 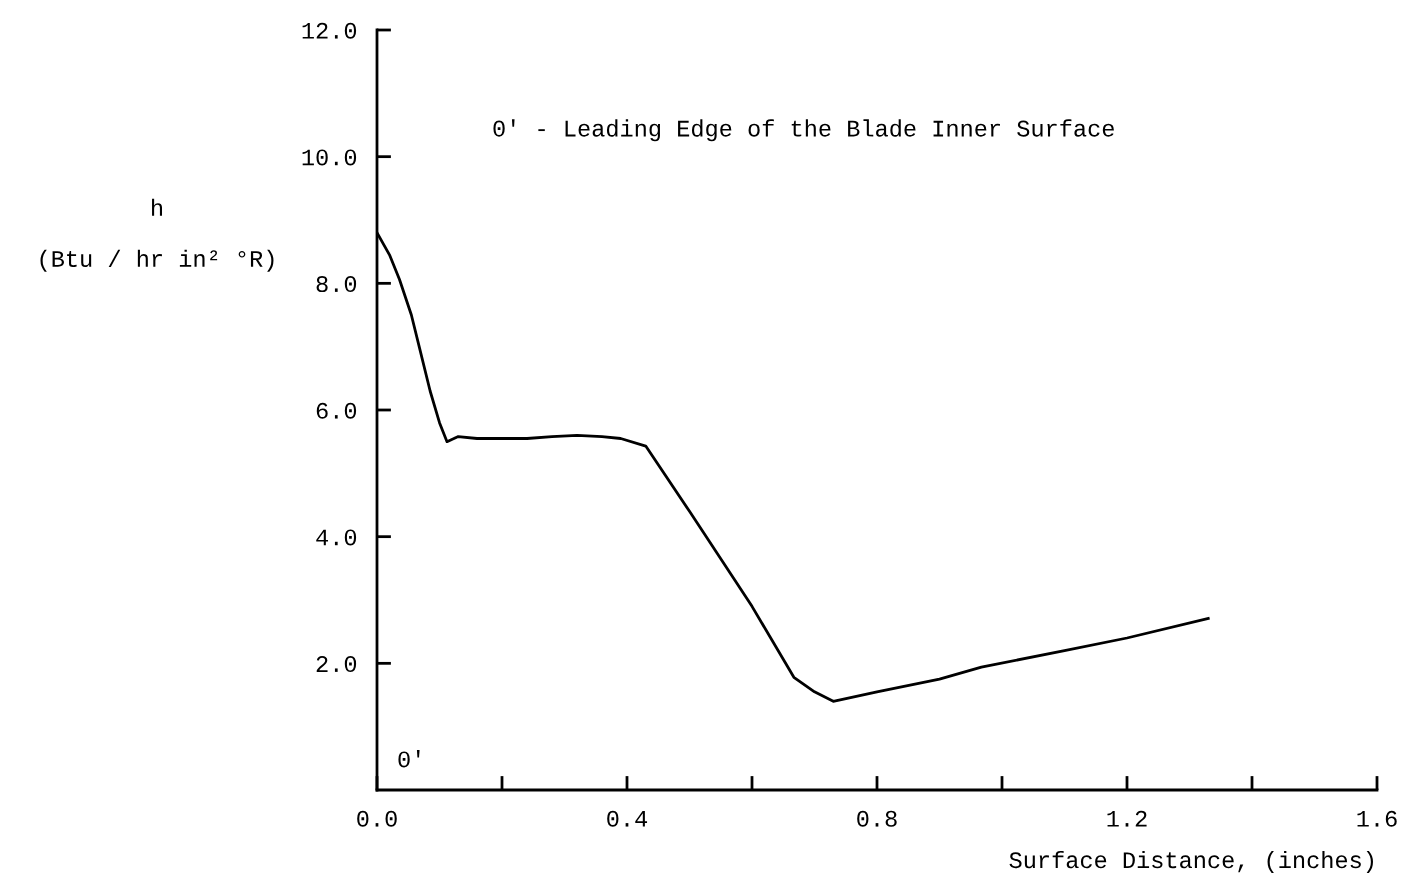 What do you see at coordinates (336, 537) in the screenshot?
I see `y-tick-label: 4.0` at bounding box center [336, 537].